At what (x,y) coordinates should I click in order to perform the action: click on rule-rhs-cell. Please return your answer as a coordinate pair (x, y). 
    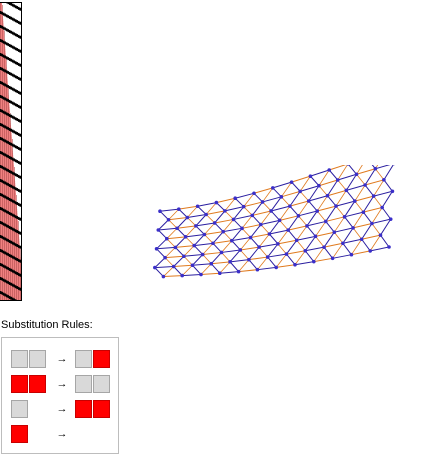
    Looking at the image, I should click on (101, 409).